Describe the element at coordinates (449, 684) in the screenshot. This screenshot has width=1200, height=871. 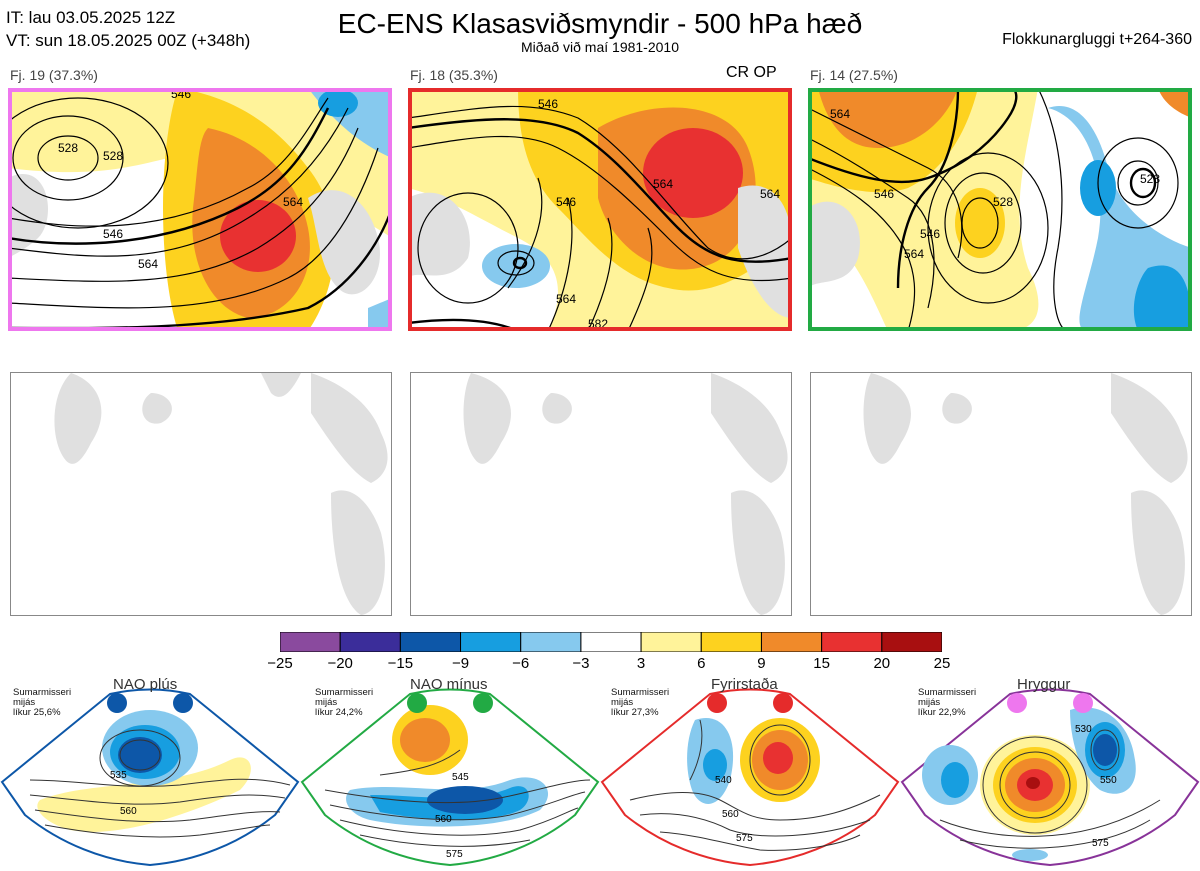
I see `regime-name-nao-minus: NAO mínus` at that location.